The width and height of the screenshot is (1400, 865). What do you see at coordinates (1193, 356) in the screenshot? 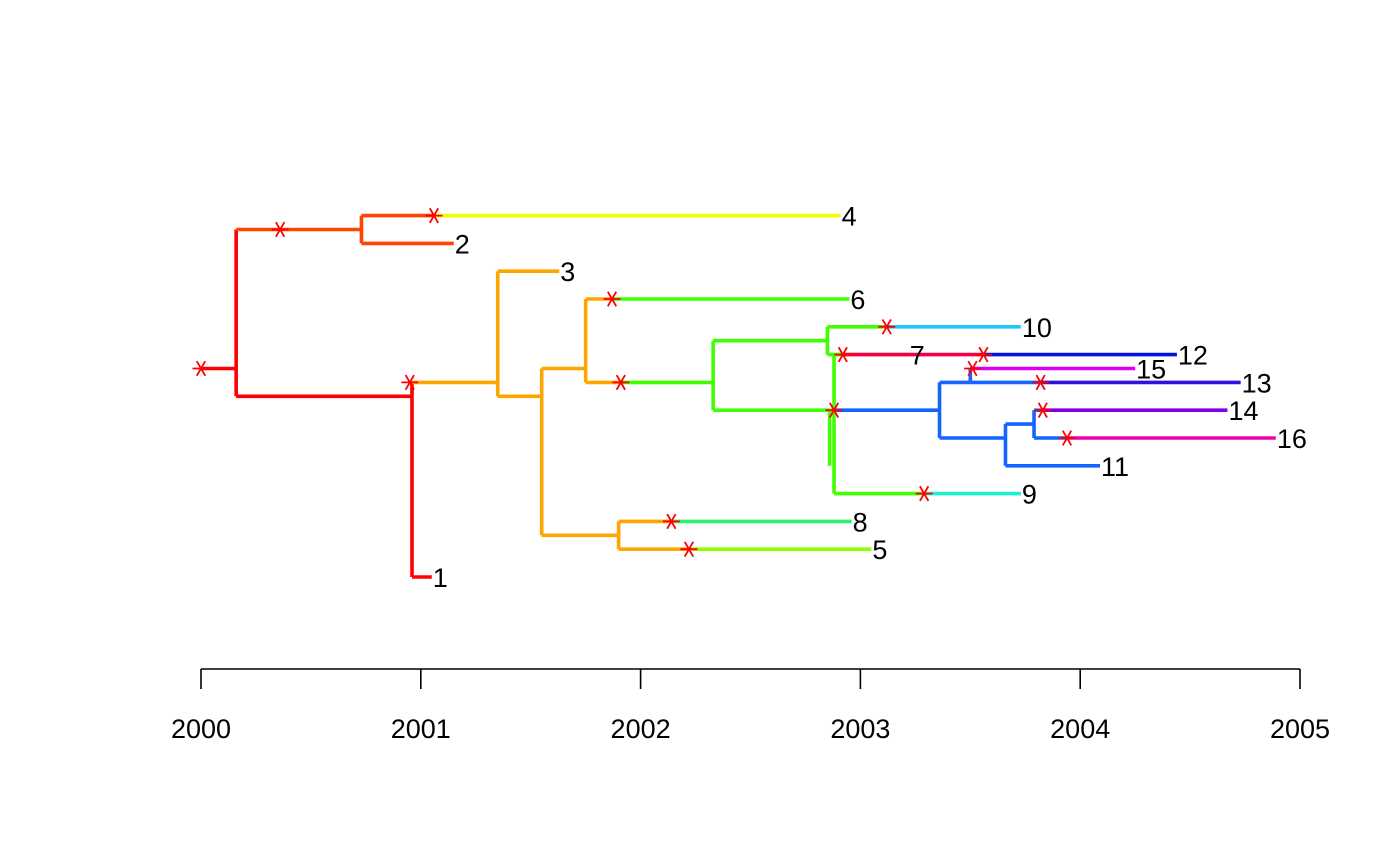
I see `tip-label-12: 12` at bounding box center [1193, 356].